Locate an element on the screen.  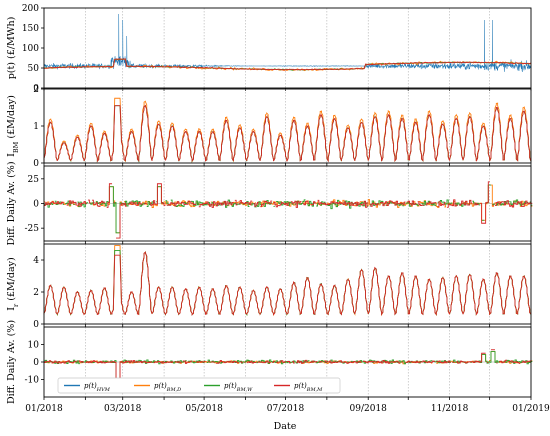
series-hvm-line is located at coordinates (287, 43).